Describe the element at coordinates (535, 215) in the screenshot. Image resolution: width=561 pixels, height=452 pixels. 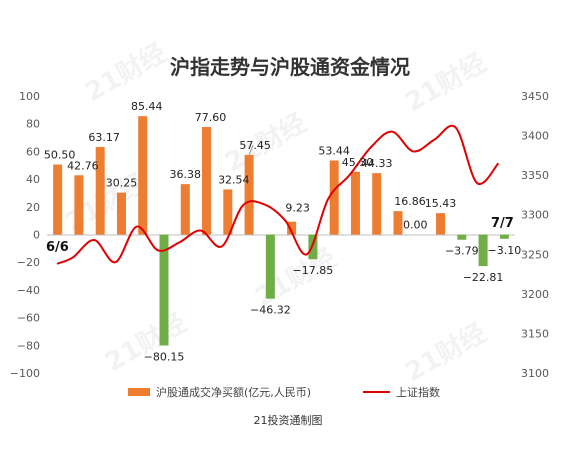
I see `right-tick-label: 3300` at that location.